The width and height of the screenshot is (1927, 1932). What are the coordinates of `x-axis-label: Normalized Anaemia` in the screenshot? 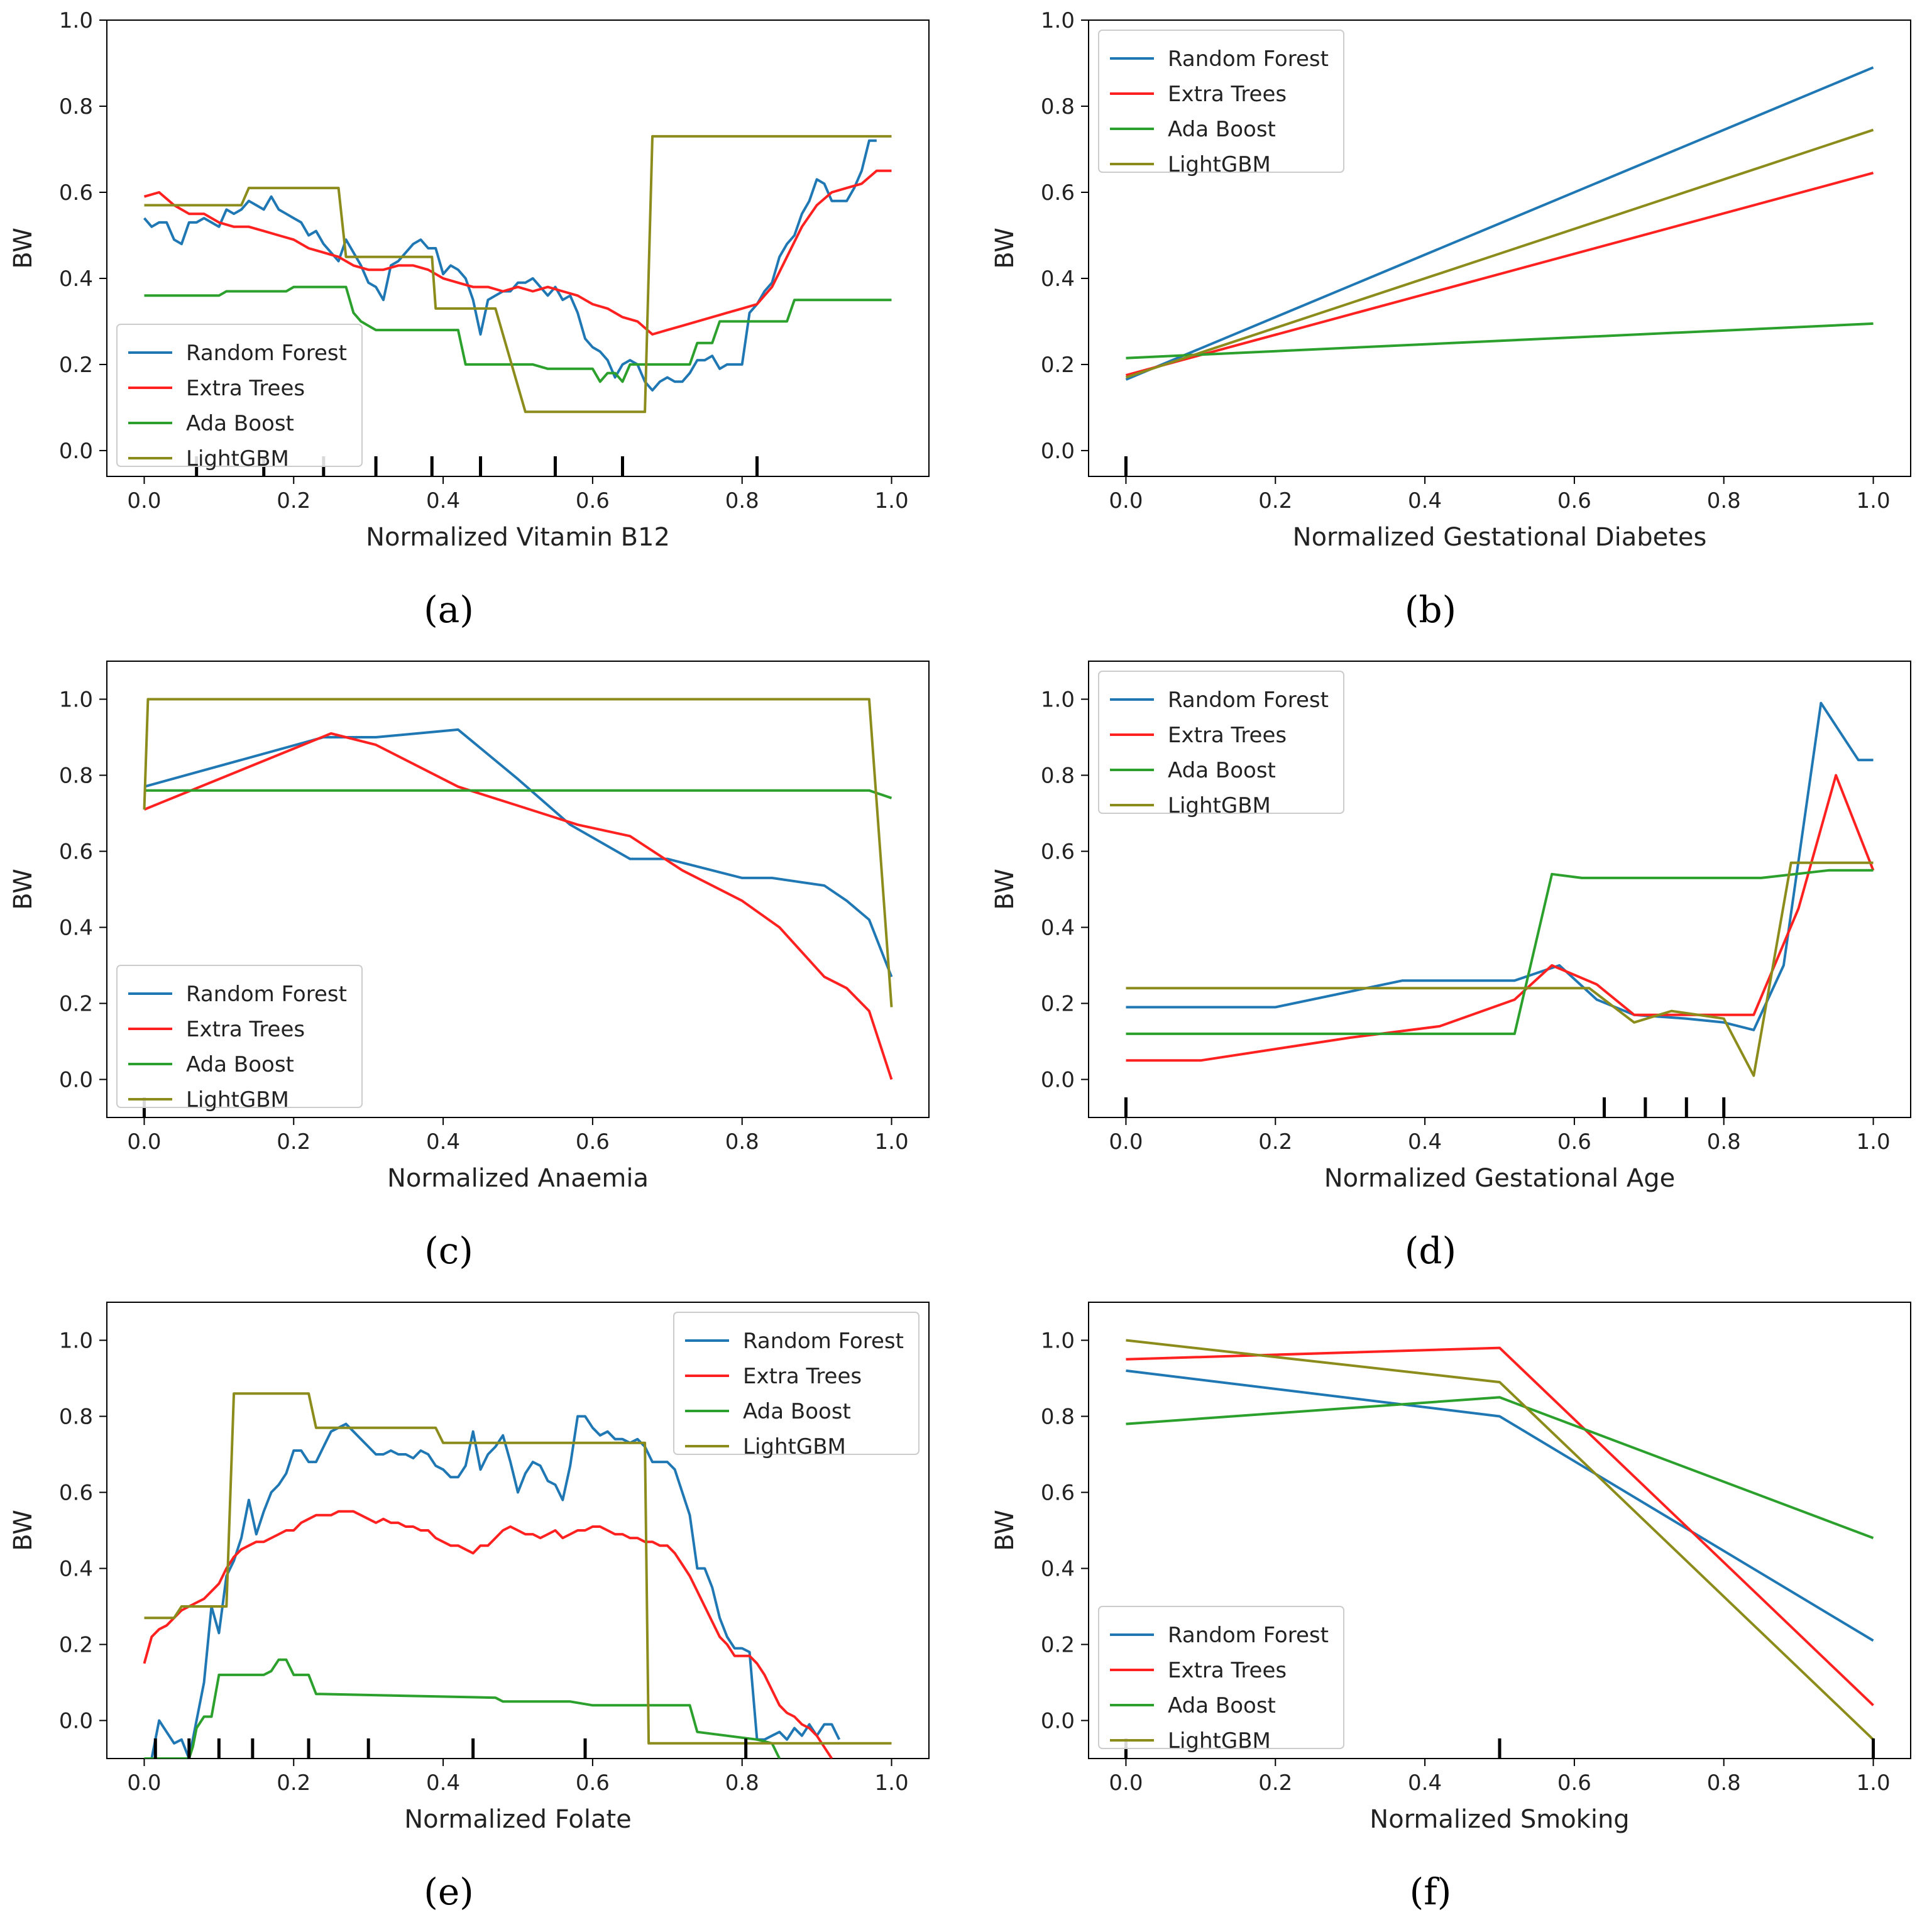 It's located at (518, 1178).